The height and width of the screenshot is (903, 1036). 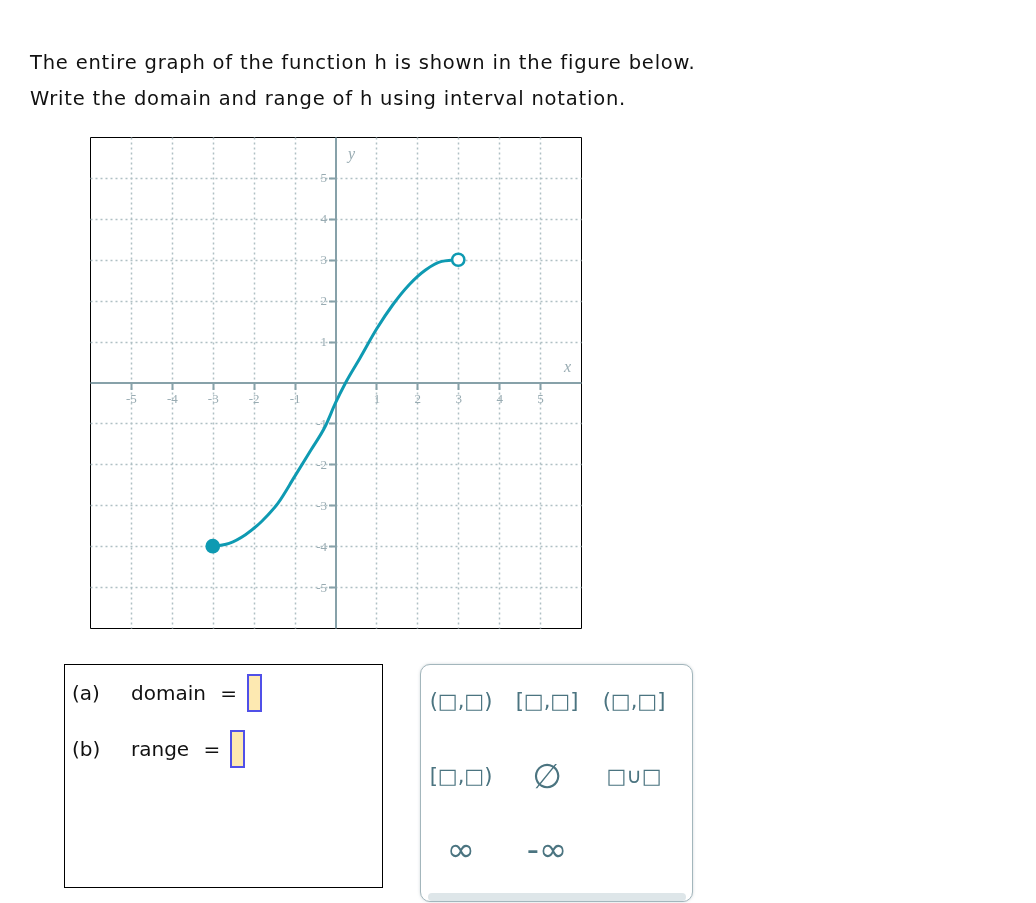 I want to click on chart-subtitle: Write the domain and range of h using interval notation., so click(x=328, y=99).